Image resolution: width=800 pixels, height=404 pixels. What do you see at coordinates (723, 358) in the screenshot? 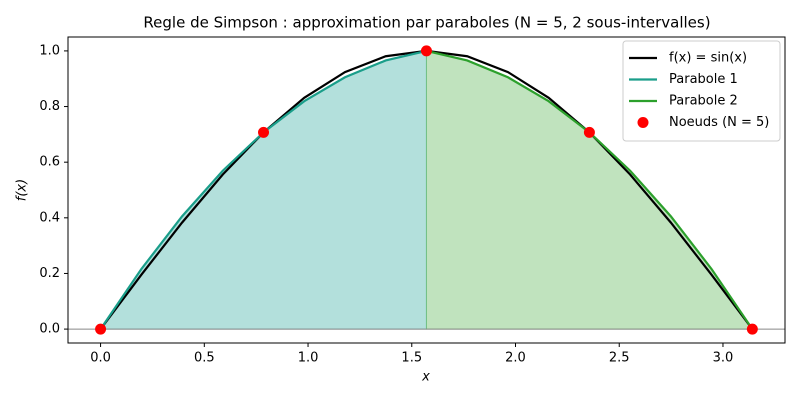
I see `x-tick-label: 3.0` at bounding box center [723, 358].